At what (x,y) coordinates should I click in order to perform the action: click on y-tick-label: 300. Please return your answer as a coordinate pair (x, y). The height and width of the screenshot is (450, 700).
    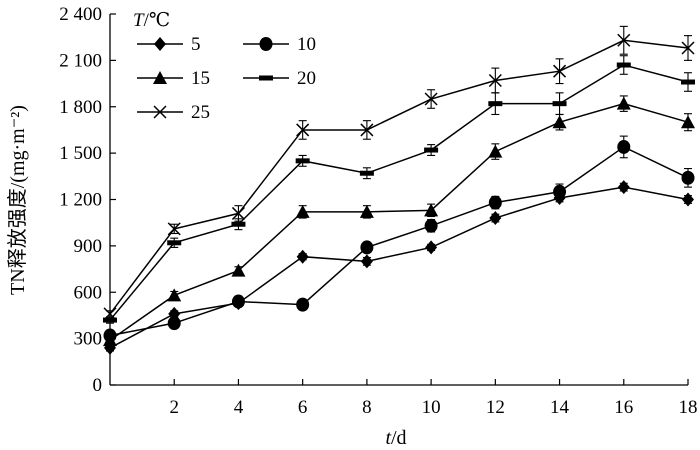
    Looking at the image, I should click on (88, 339).